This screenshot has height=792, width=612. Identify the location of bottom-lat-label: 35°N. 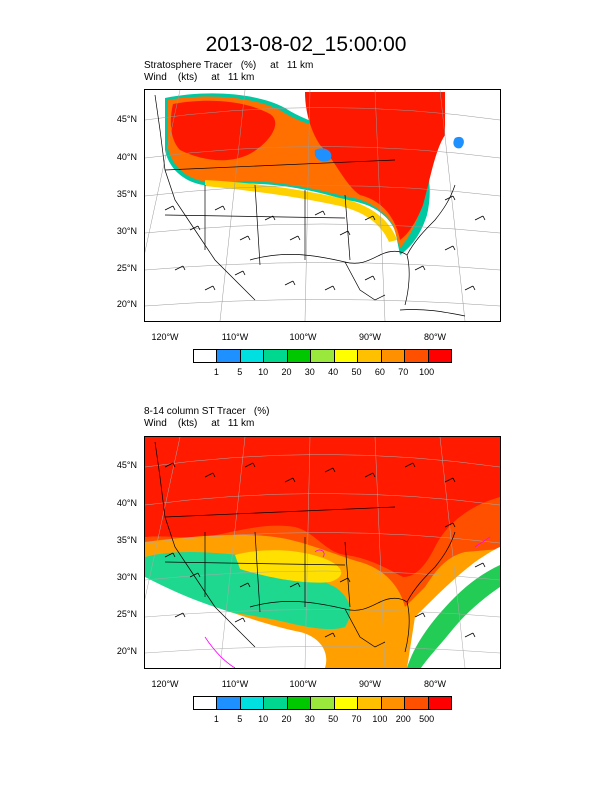
(126, 540).